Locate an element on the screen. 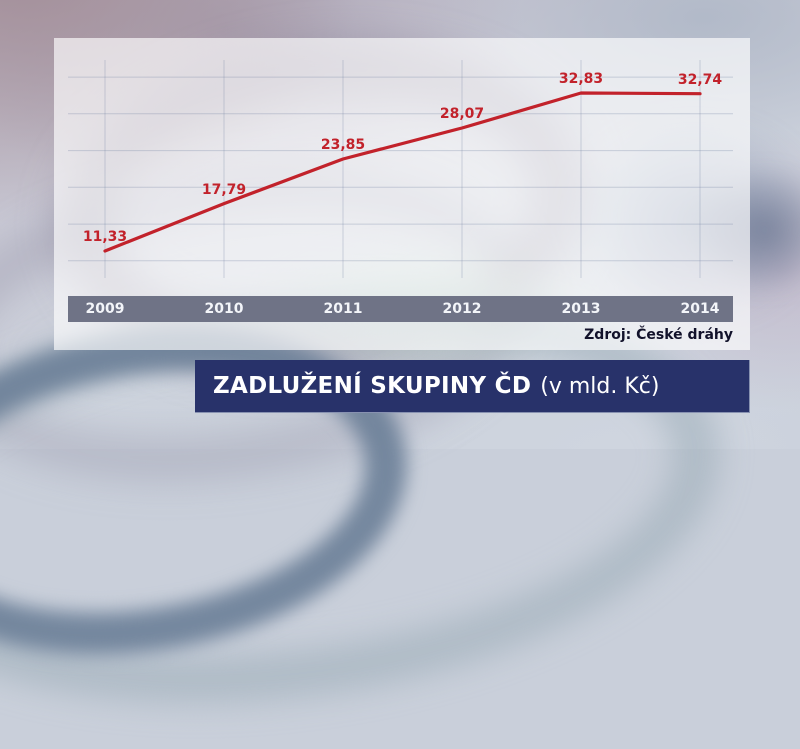  x-tick-2013: 2013 is located at coordinates (581, 309).